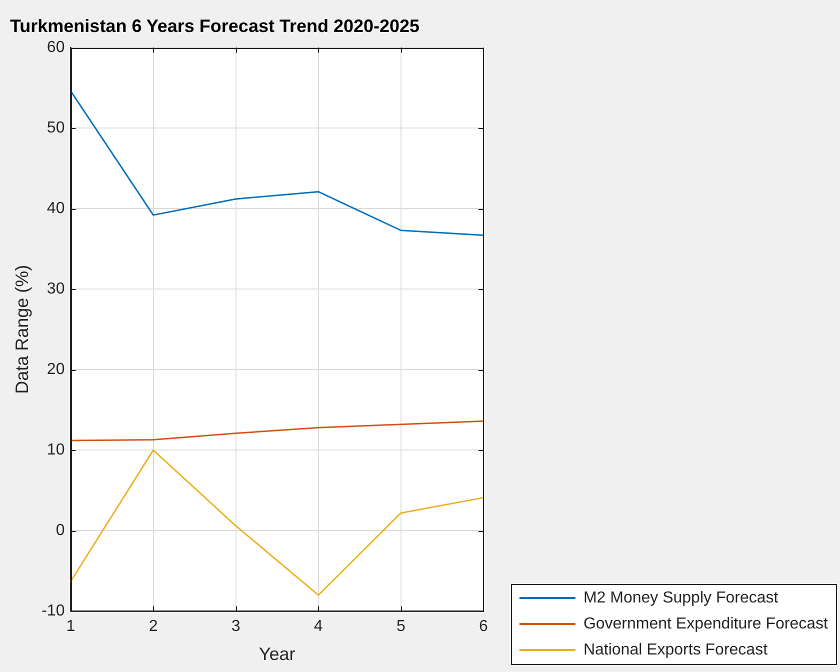 The width and height of the screenshot is (840, 672). What do you see at coordinates (235, 627) in the screenshot?
I see `x-tick-label: 3` at bounding box center [235, 627].